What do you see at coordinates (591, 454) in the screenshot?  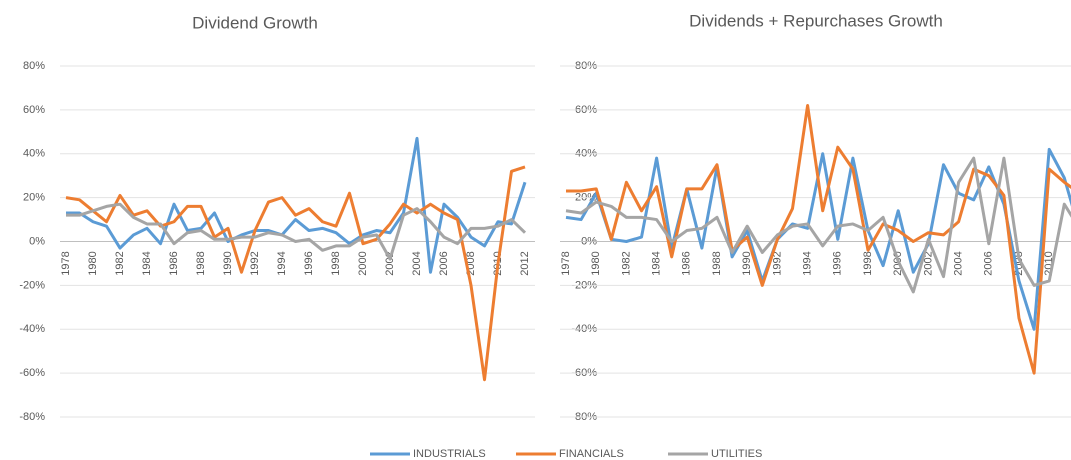 I see `legend-label: FINANCIALS` at bounding box center [591, 454].